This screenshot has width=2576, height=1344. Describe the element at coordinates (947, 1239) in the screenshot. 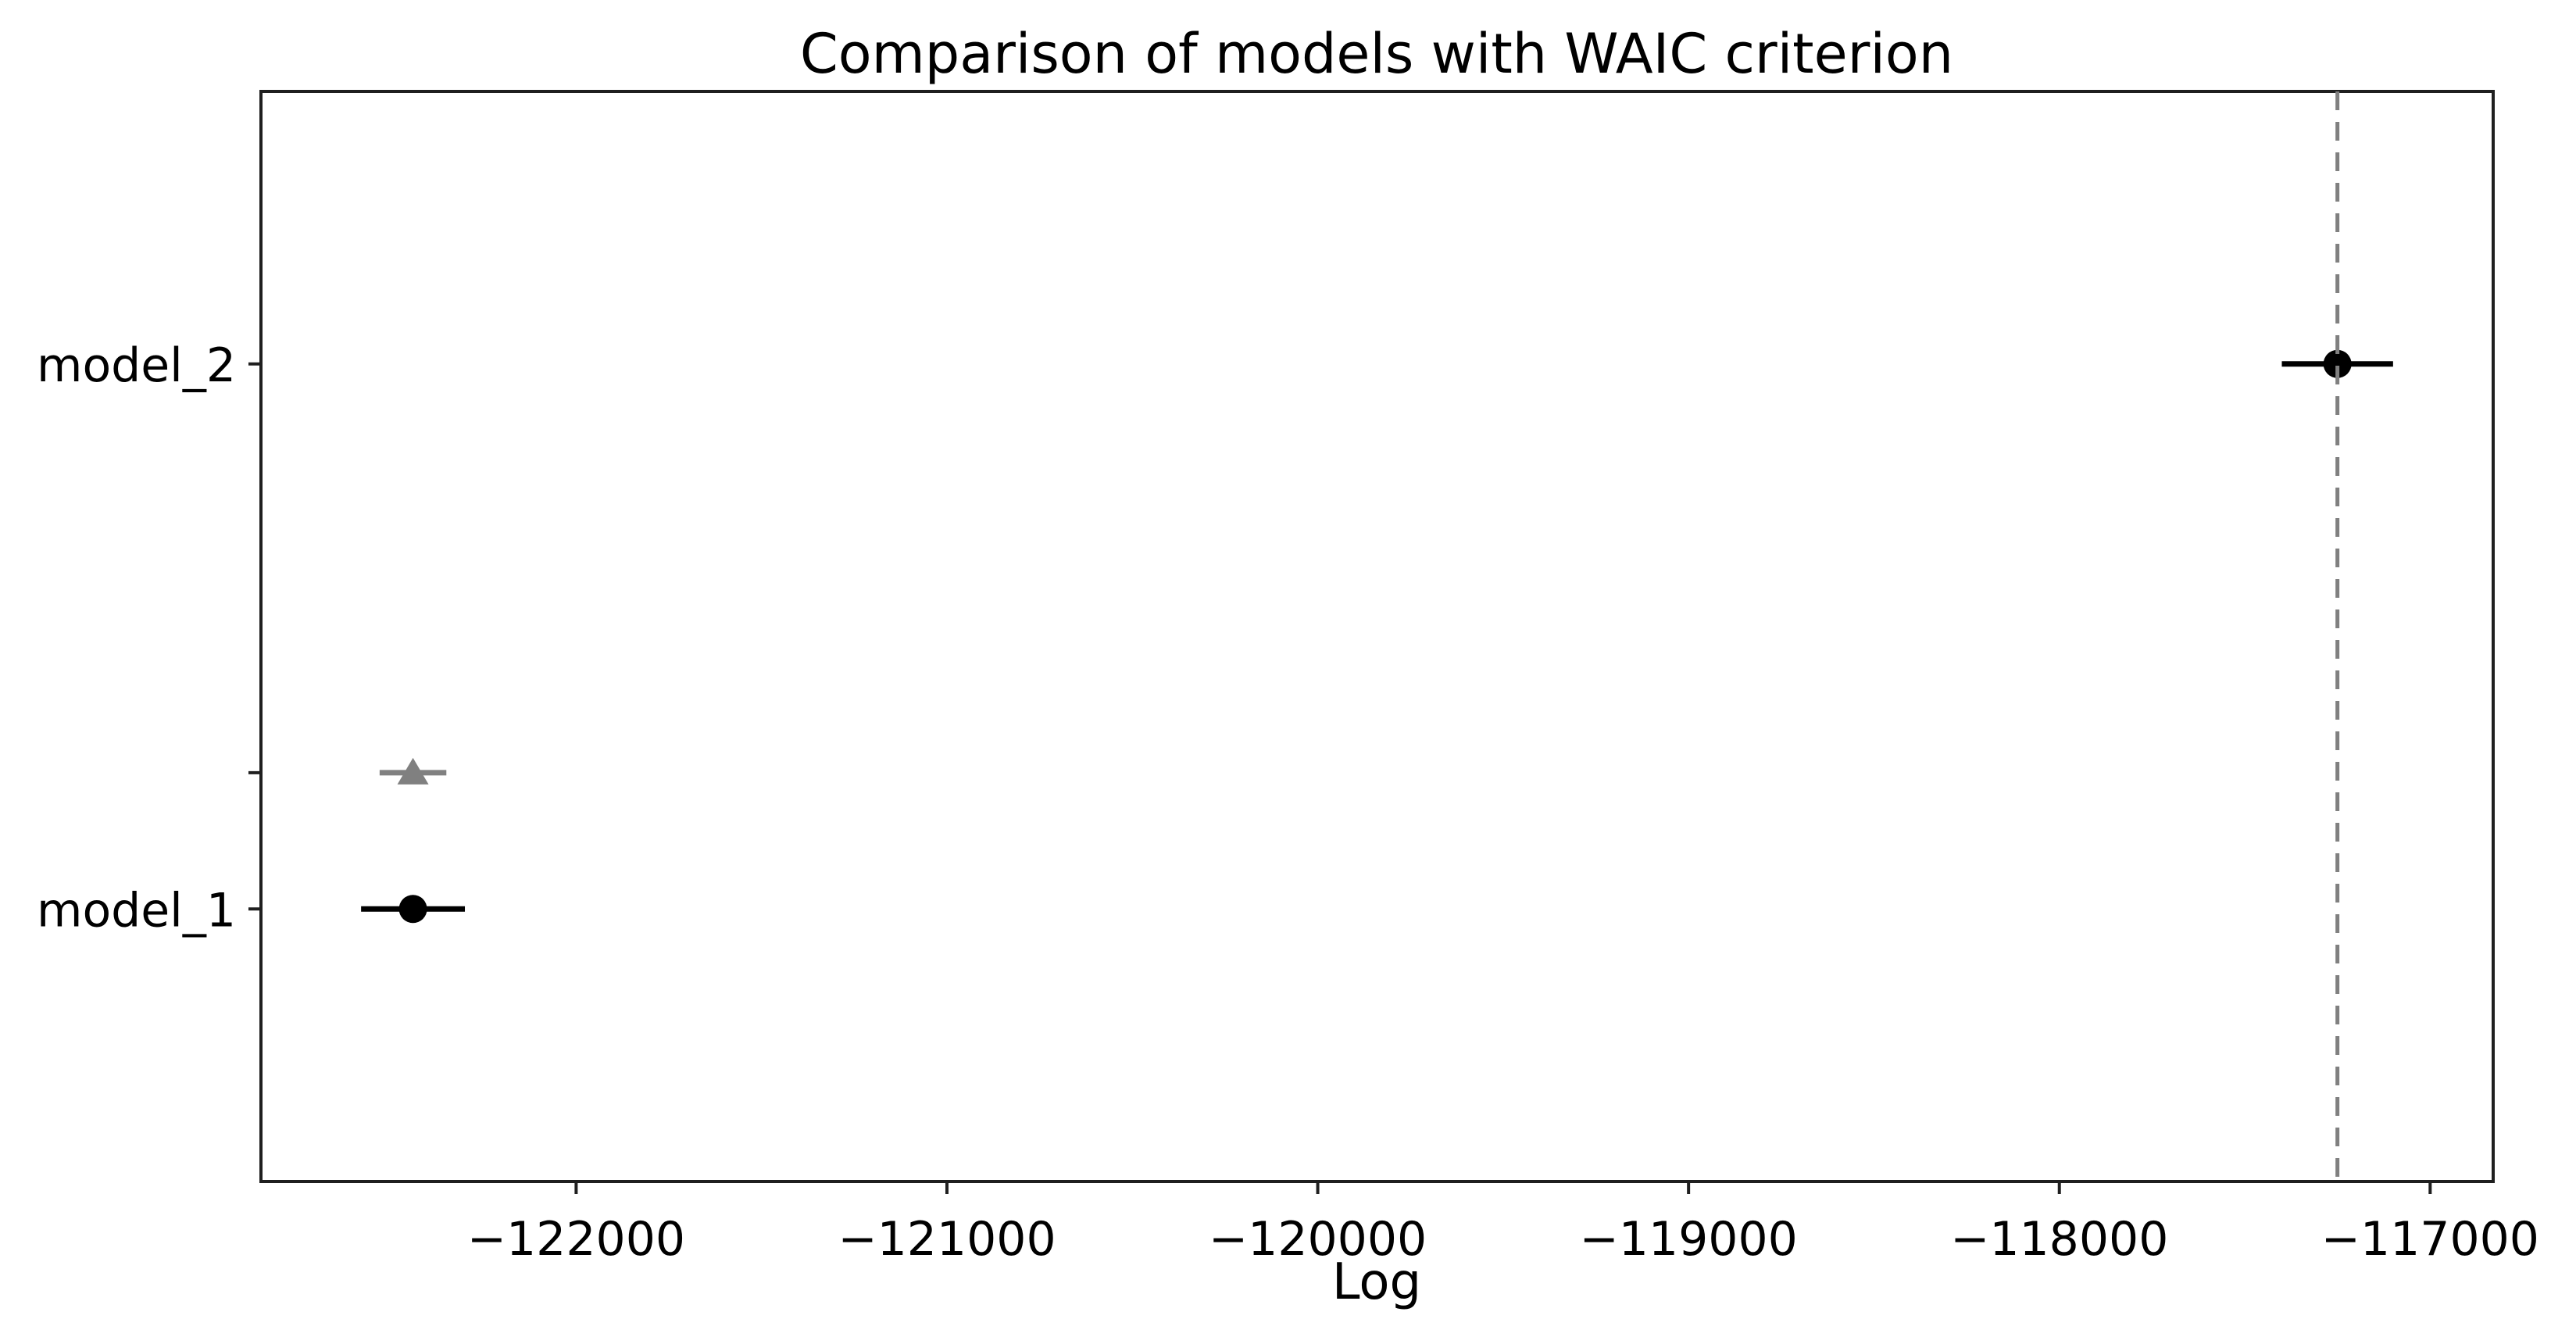

I see `x-tick-label: −121000` at that location.